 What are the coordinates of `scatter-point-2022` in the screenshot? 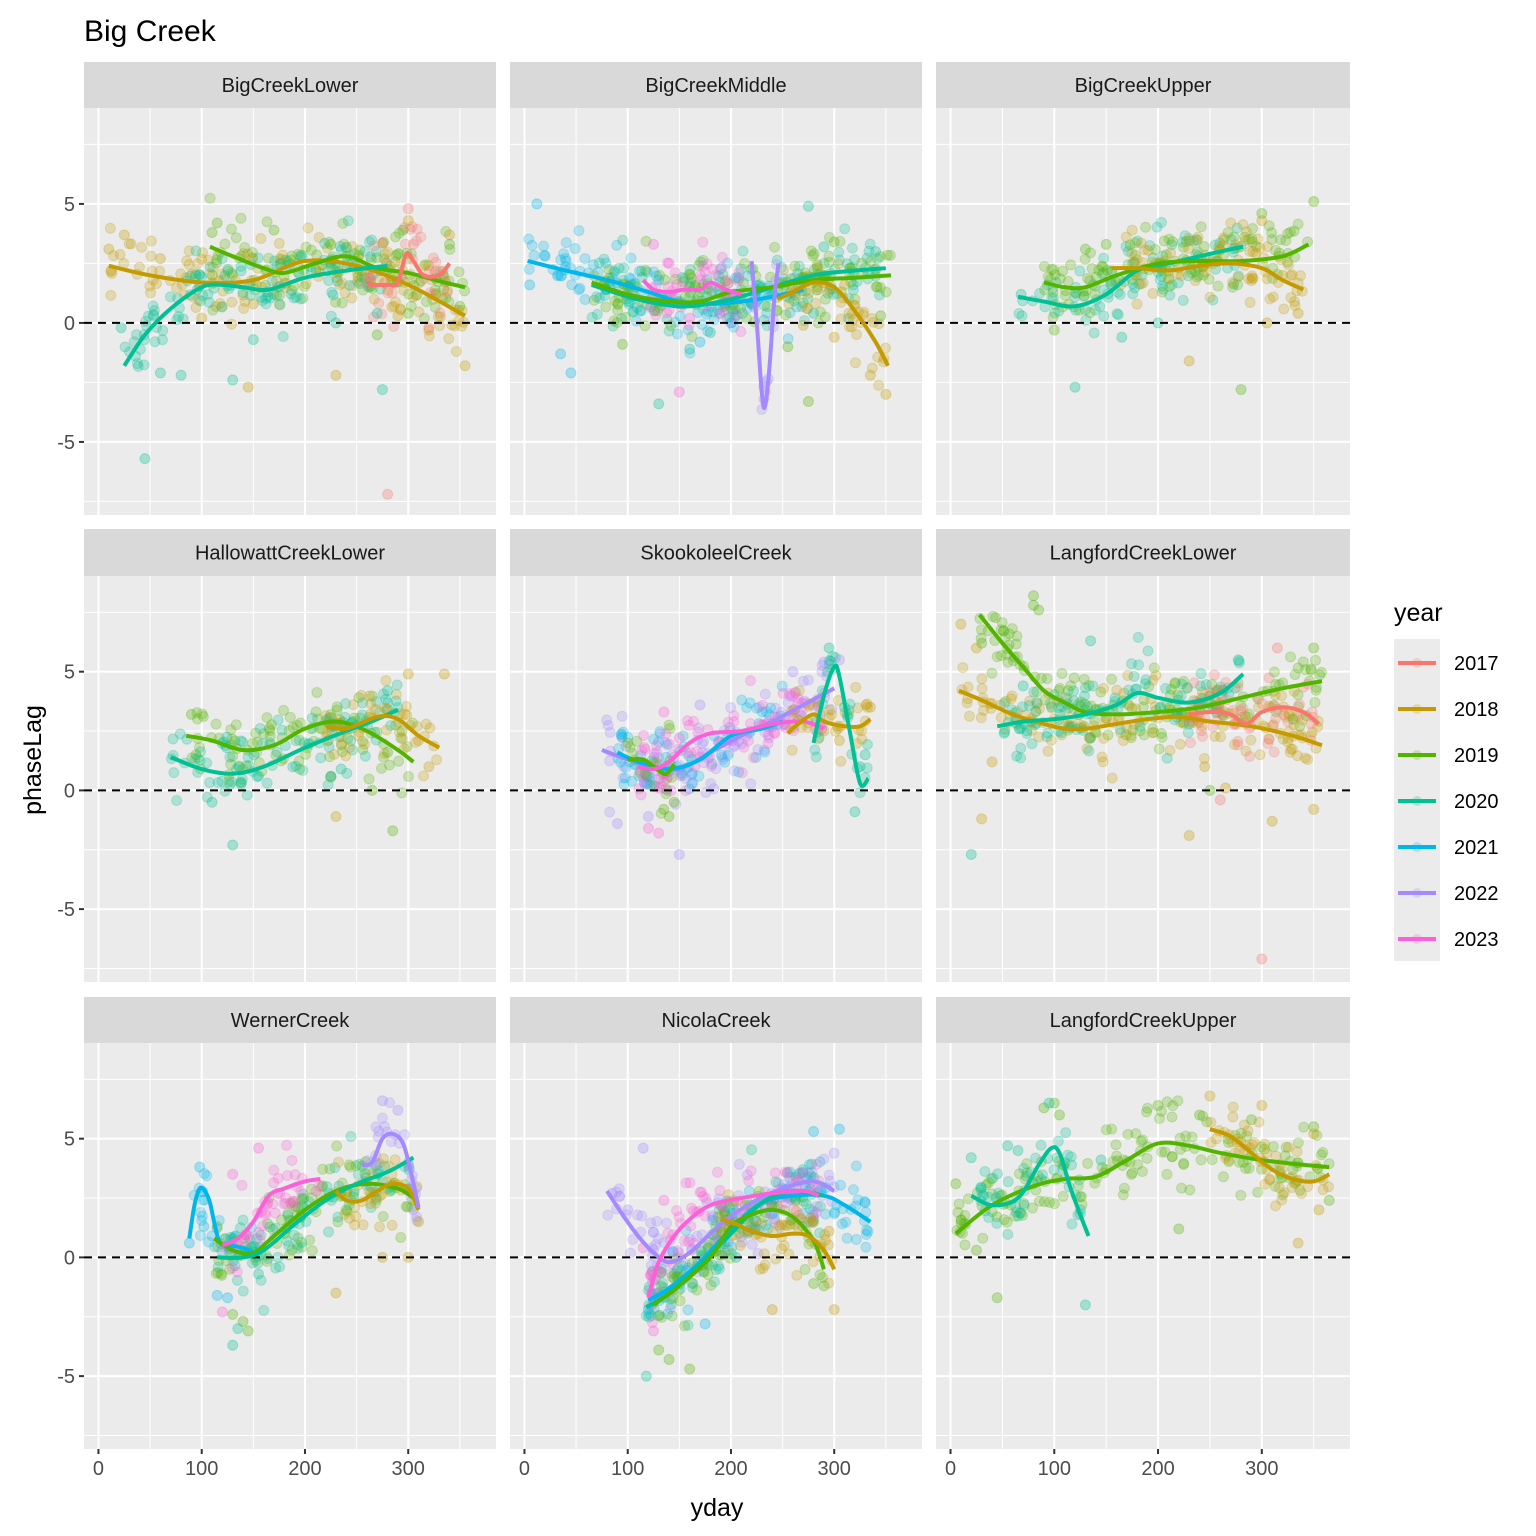 It's located at (398, 1110).